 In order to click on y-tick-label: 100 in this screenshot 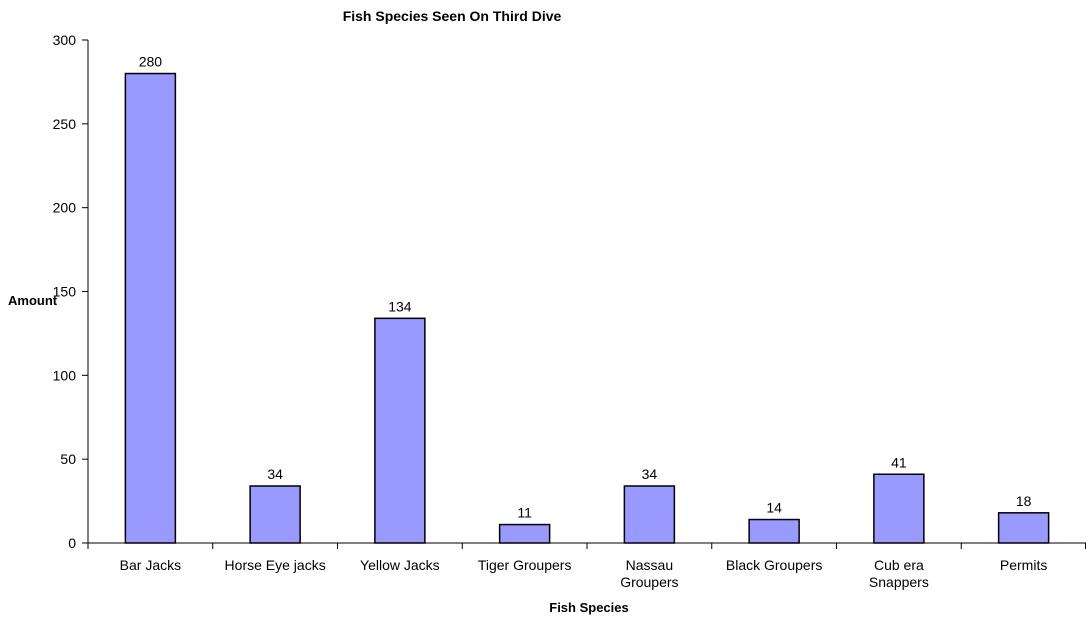, I will do `click(65, 375)`.